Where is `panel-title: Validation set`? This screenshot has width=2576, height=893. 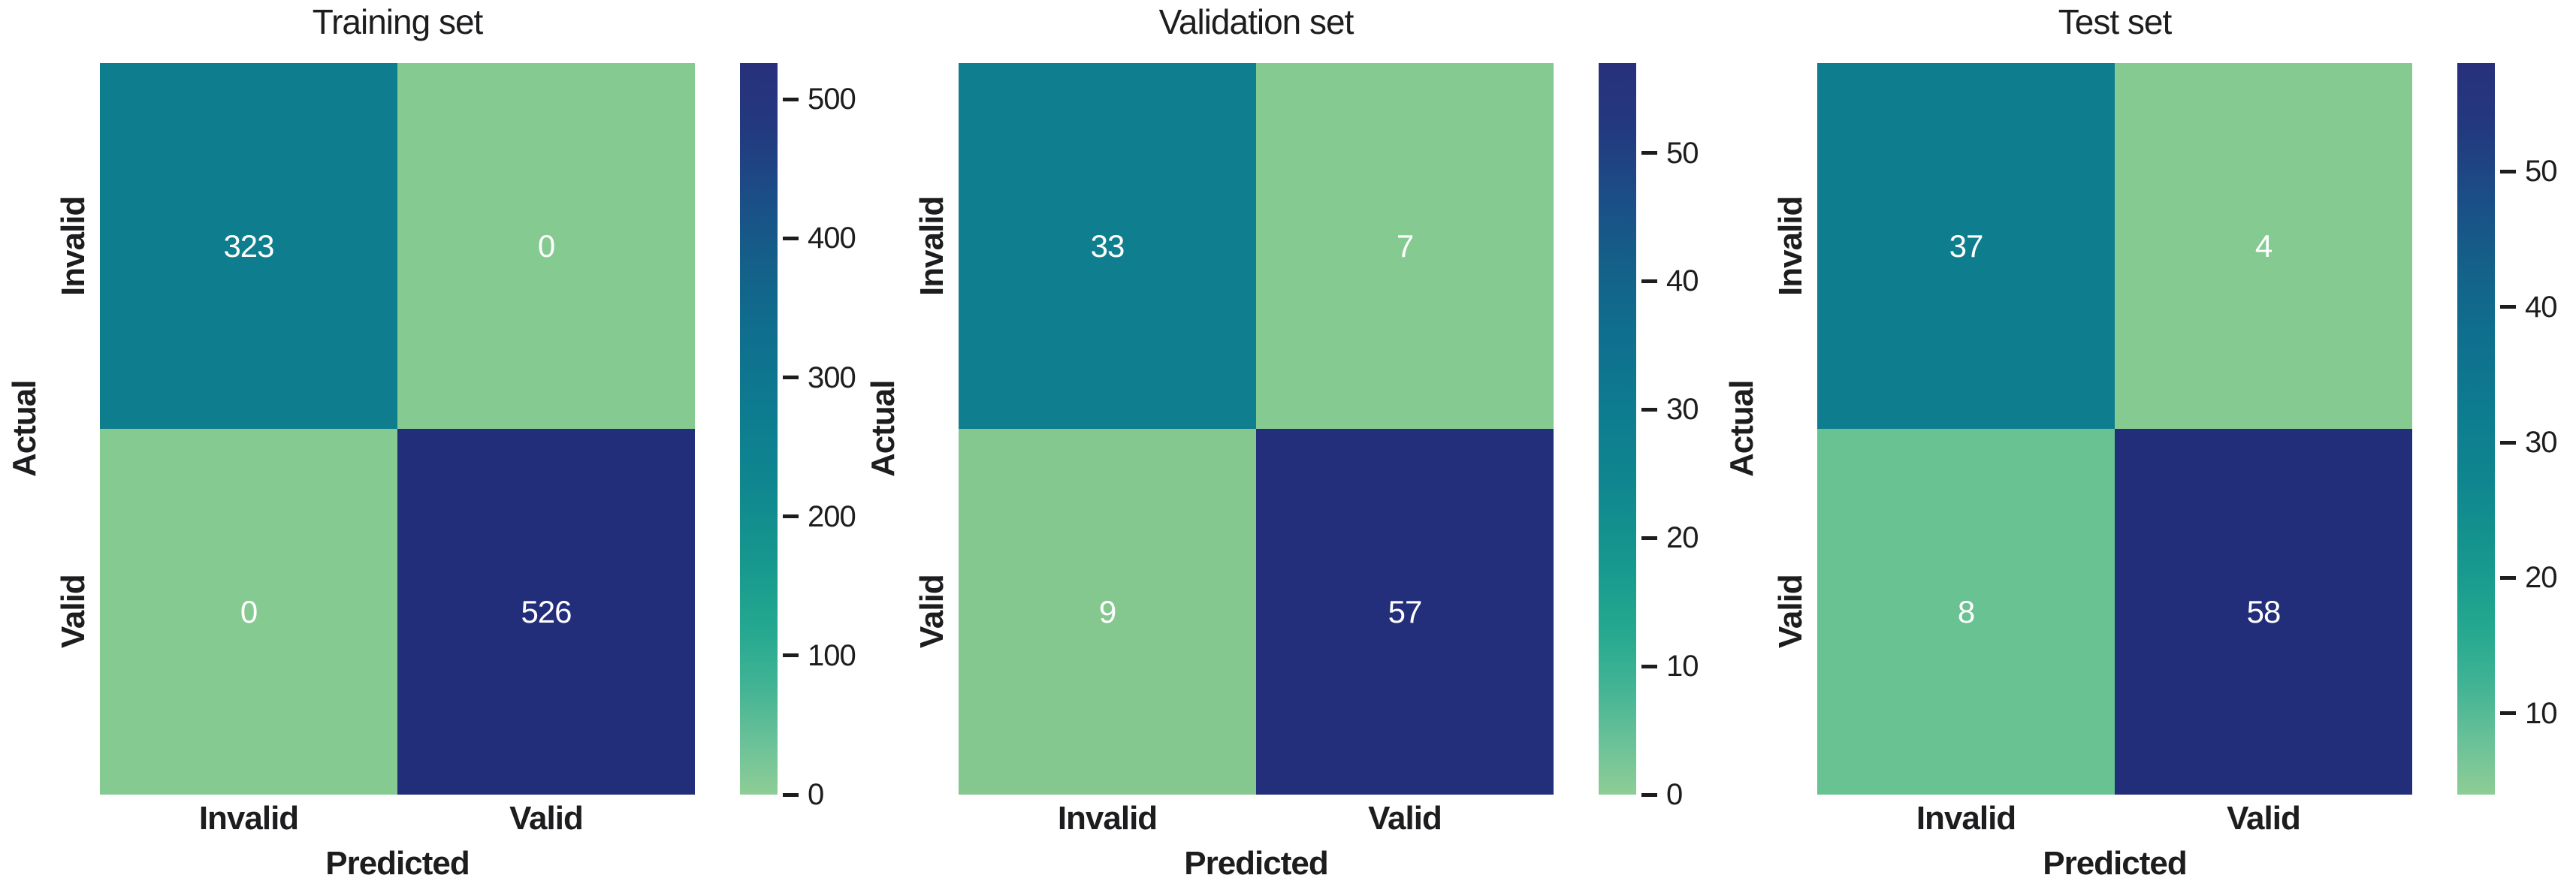
panel-title: Validation set is located at coordinates (1256, 21).